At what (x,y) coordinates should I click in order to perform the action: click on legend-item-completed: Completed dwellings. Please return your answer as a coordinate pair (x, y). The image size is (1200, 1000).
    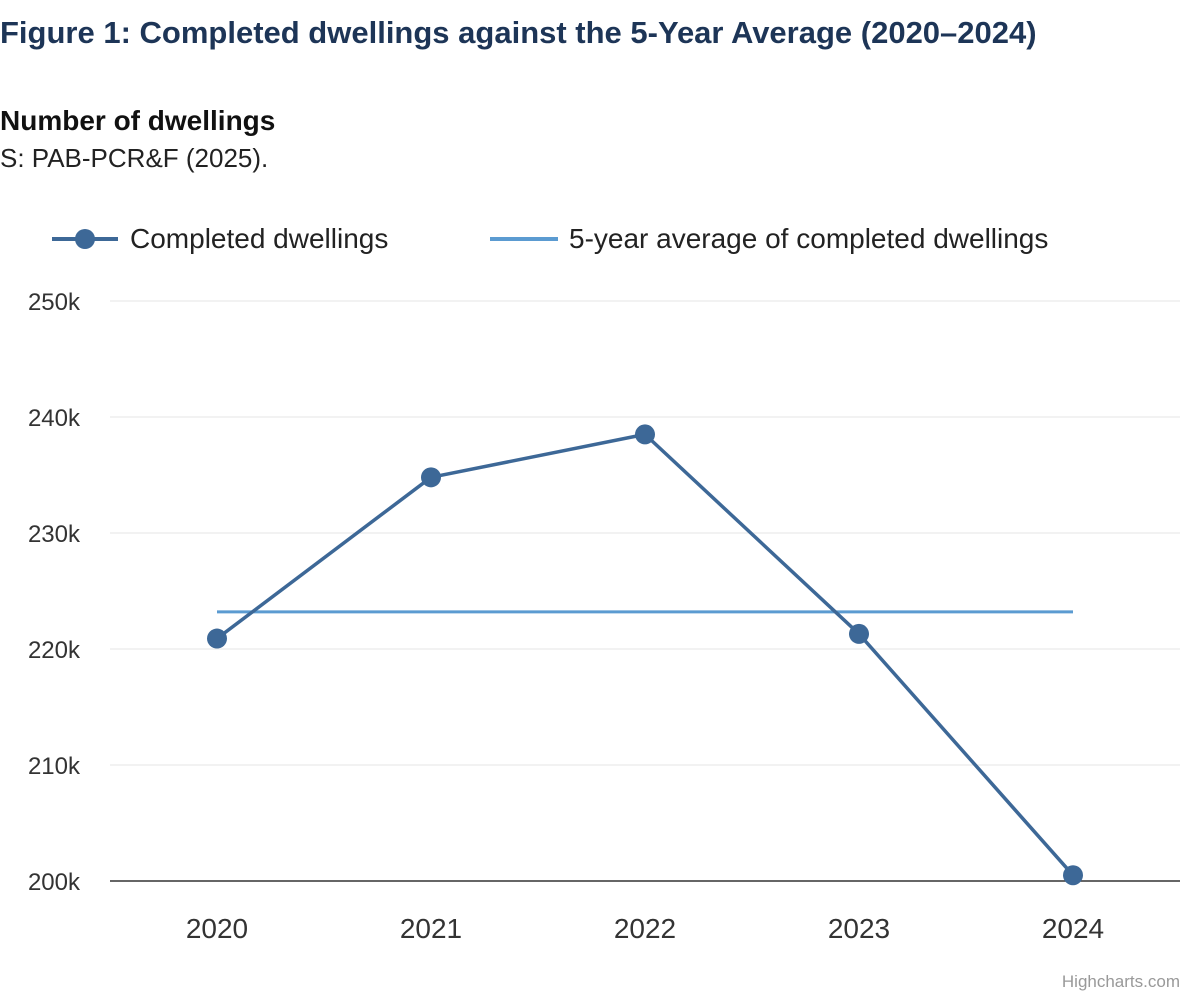
    Looking at the image, I should click on (220, 238).